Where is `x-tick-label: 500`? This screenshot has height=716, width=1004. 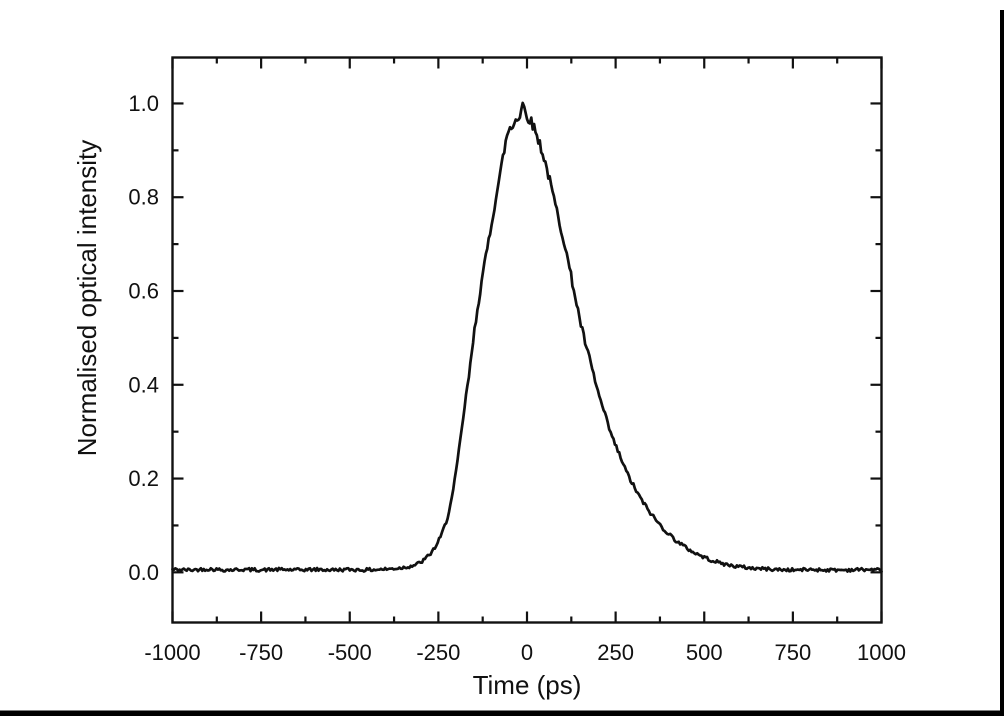 x-tick-label: 500 is located at coordinates (704, 652).